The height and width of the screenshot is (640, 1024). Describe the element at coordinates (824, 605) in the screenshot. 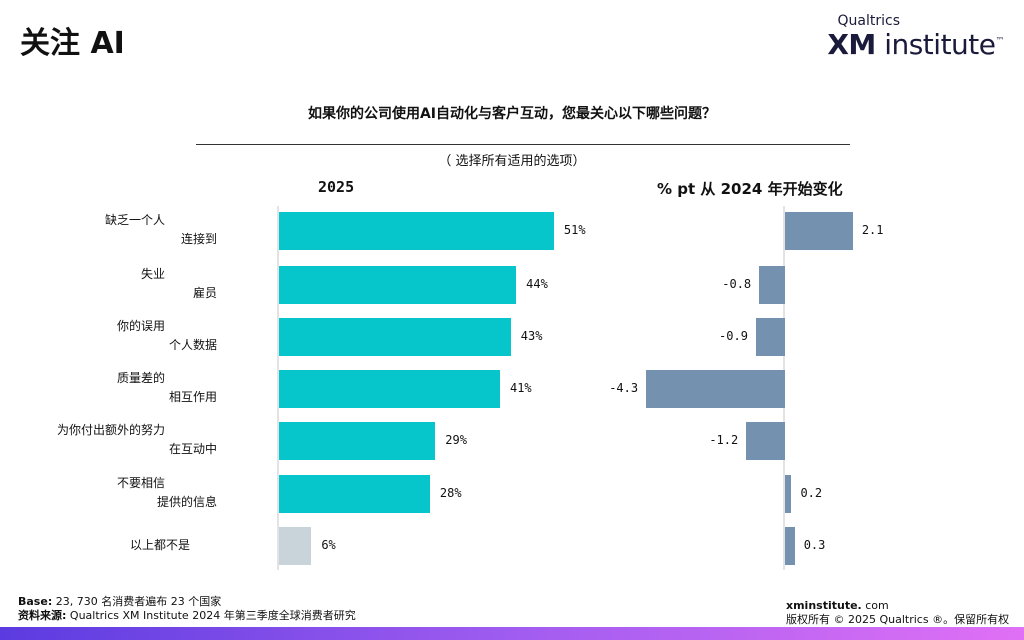

I see `site-bold: xminstitute.` at that location.